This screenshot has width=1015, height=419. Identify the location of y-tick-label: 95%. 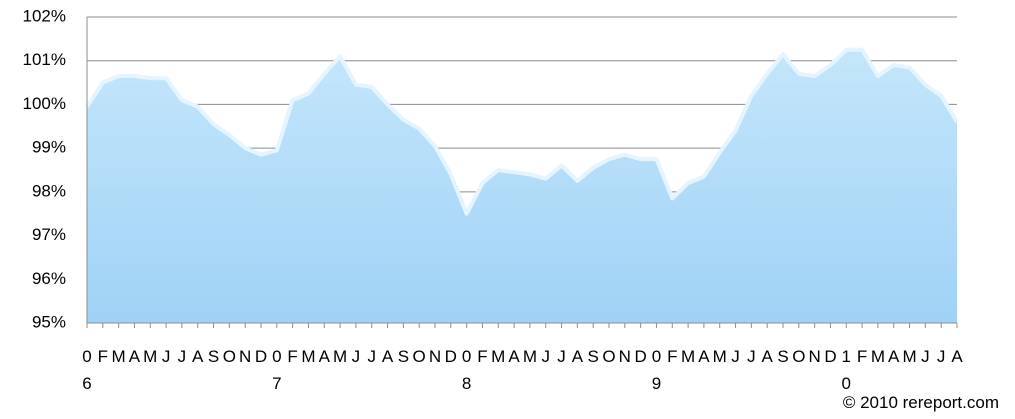
(49, 321).